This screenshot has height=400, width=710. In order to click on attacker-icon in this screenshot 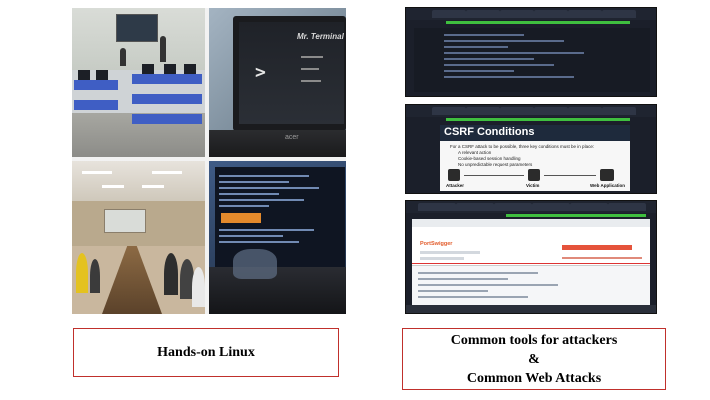, I will do `click(454, 175)`.